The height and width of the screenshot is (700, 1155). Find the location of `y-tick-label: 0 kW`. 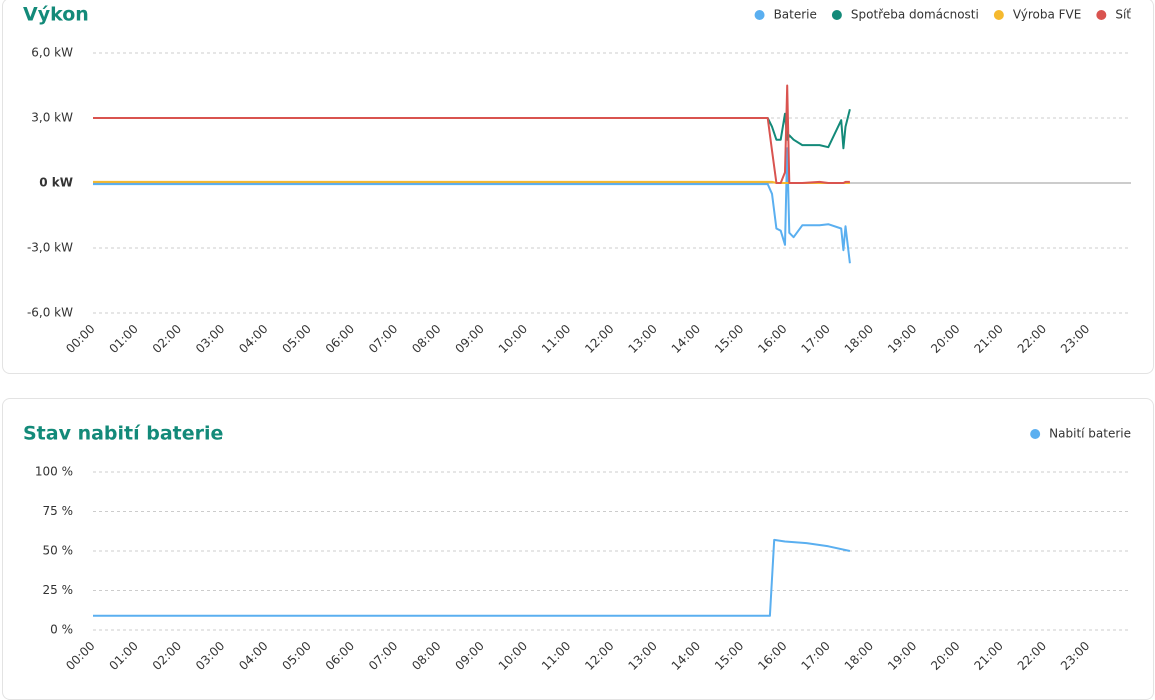

y-tick-label: 0 kW is located at coordinates (56, 183).